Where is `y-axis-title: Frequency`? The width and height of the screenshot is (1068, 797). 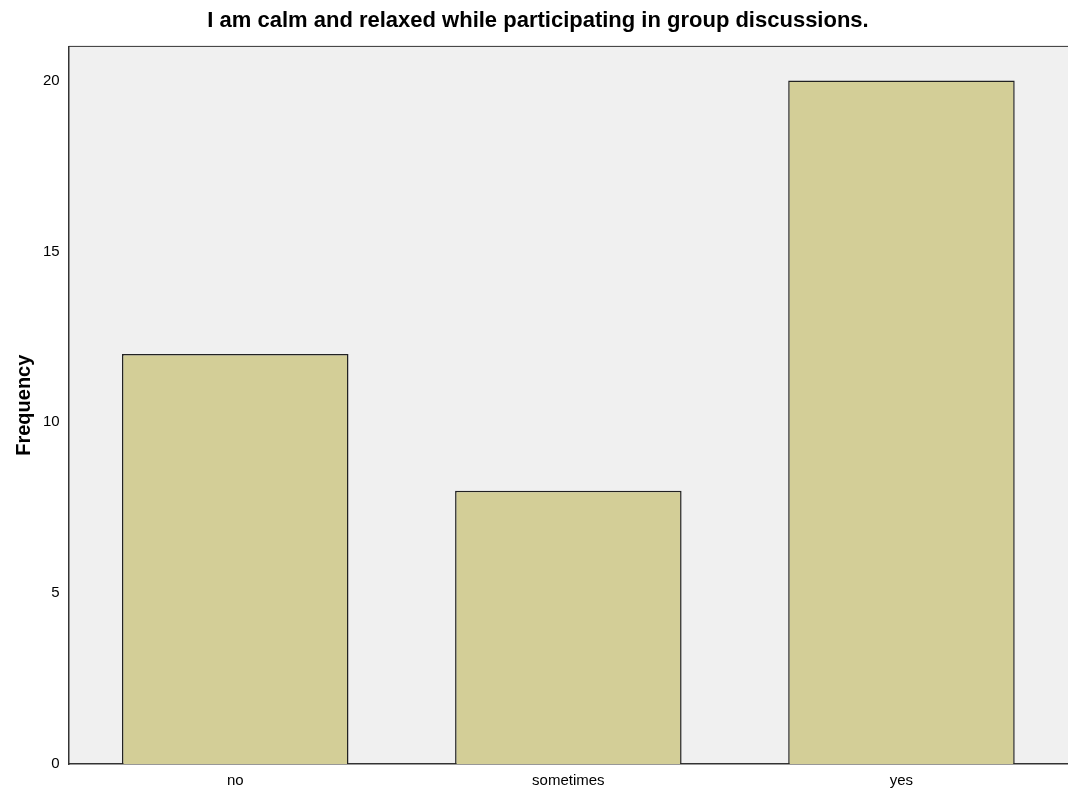
y-axis-title: Frequency is located at coordinates (22, 404).